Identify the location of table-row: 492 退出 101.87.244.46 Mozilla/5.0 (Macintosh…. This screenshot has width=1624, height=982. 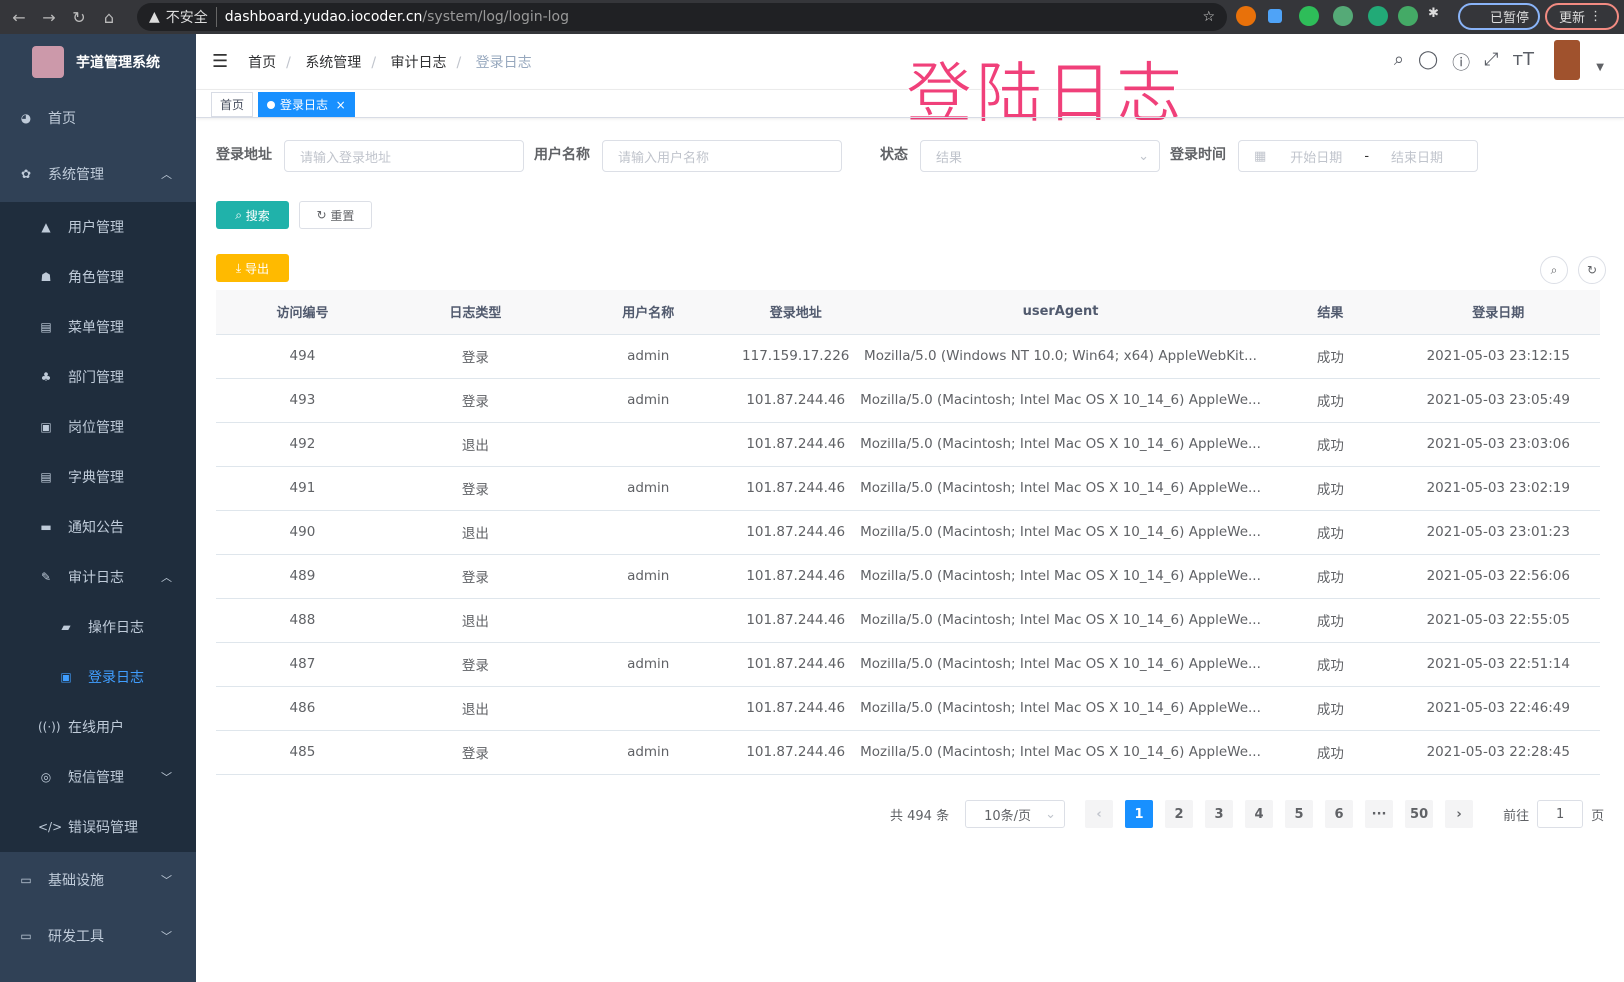
(908, 444).